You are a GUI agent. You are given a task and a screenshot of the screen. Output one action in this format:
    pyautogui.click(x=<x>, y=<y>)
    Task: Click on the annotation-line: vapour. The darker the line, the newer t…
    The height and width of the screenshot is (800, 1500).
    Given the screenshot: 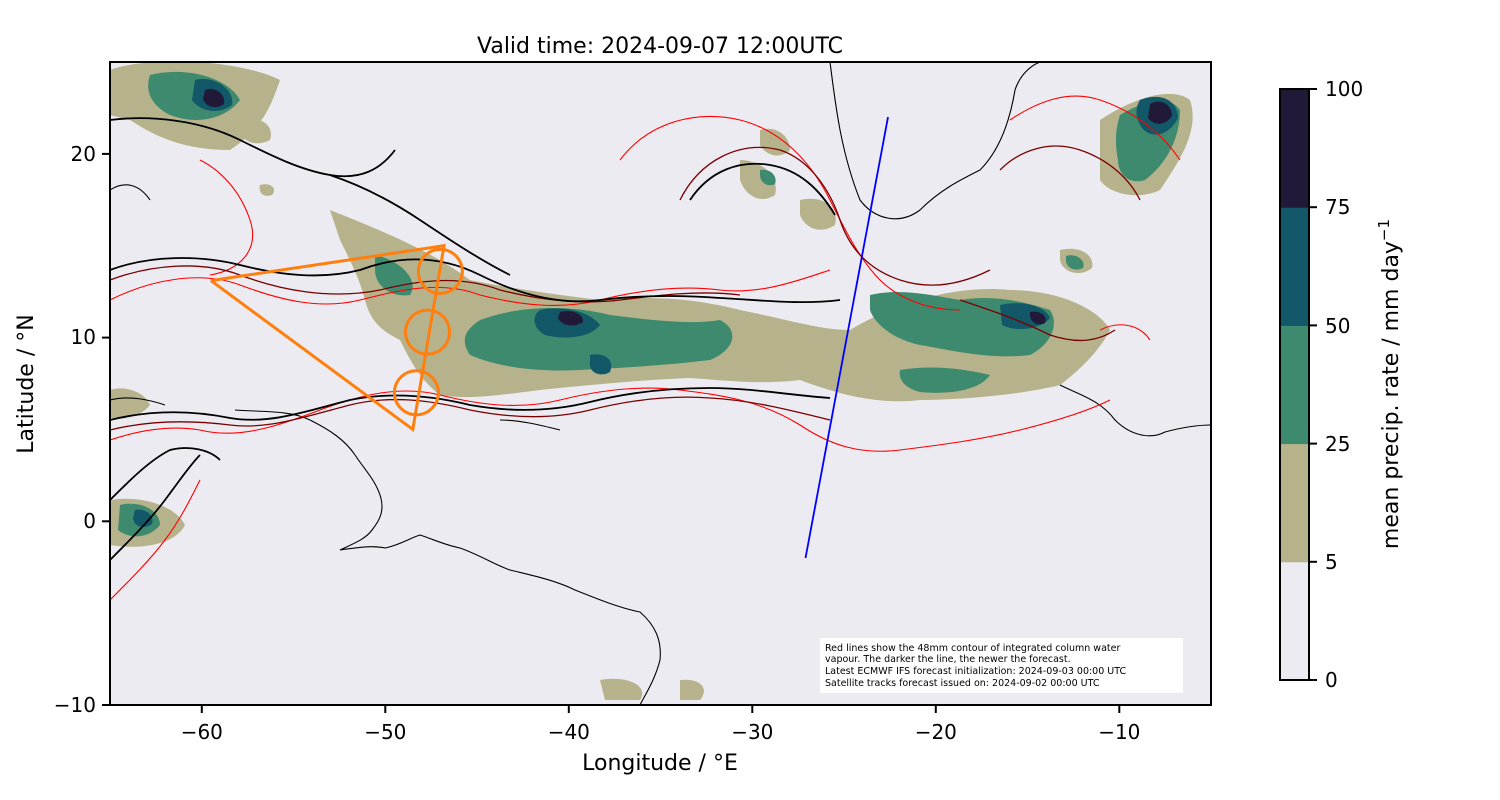 What is the action you would take?
    pyautogui.click(x=948, y=659)
    